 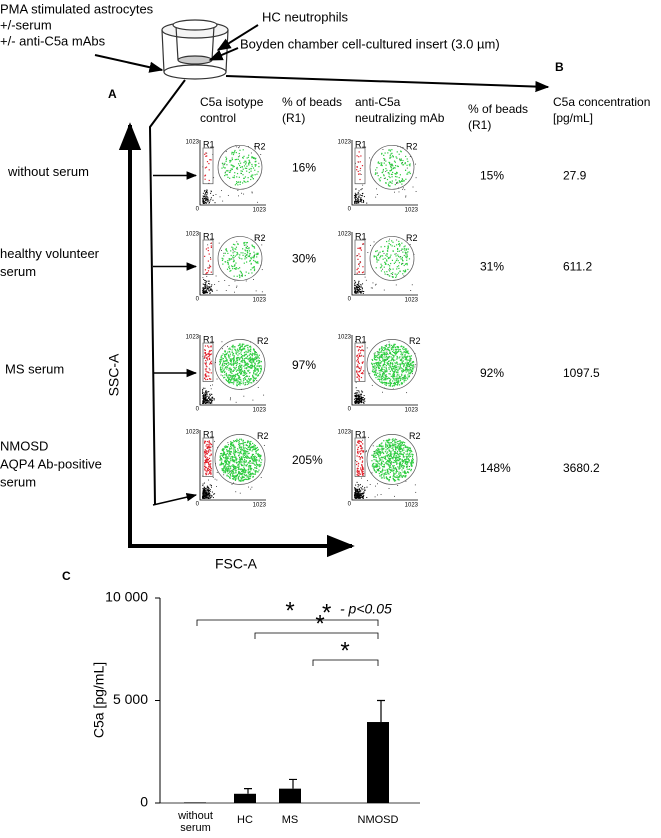 I want to click on axis-min: 0, so click(x=350, y=210).